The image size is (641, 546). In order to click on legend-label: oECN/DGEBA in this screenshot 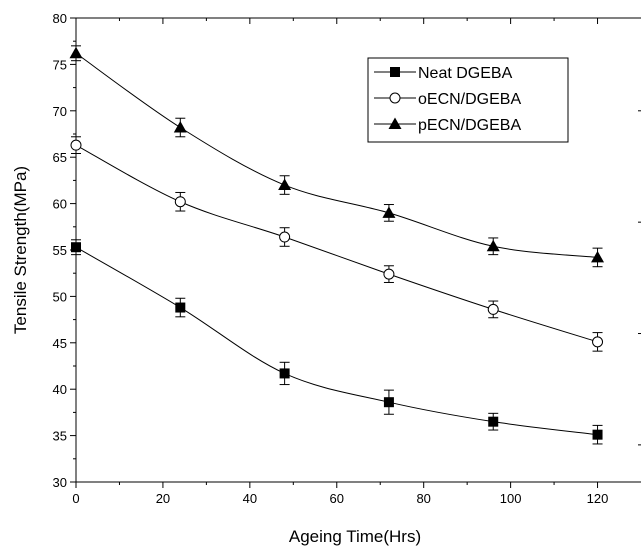, I will do `click(469, 99)`.